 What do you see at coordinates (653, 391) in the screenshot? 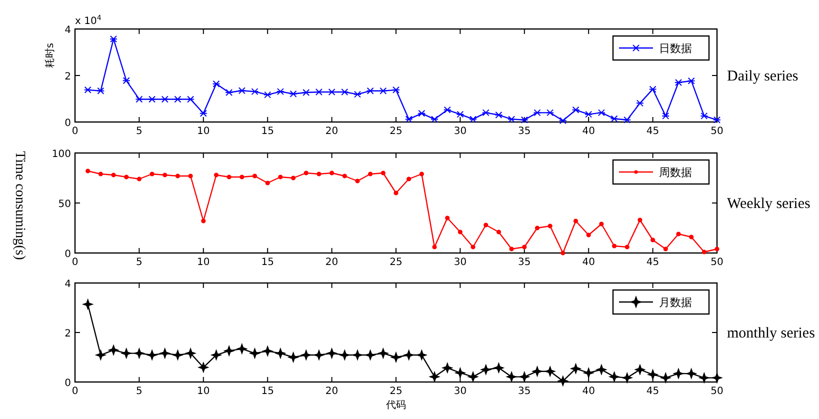
I see `x-tick-label: 45` at bounding box center [653, 391].